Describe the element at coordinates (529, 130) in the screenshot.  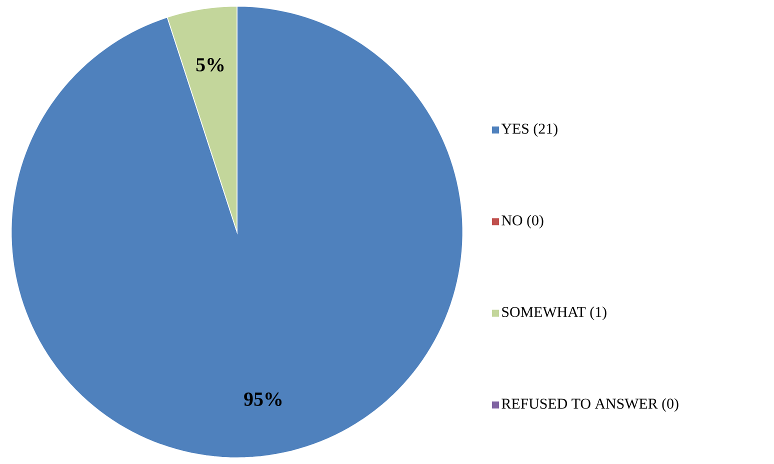
I see `legend-label: YES (21)` at that location.